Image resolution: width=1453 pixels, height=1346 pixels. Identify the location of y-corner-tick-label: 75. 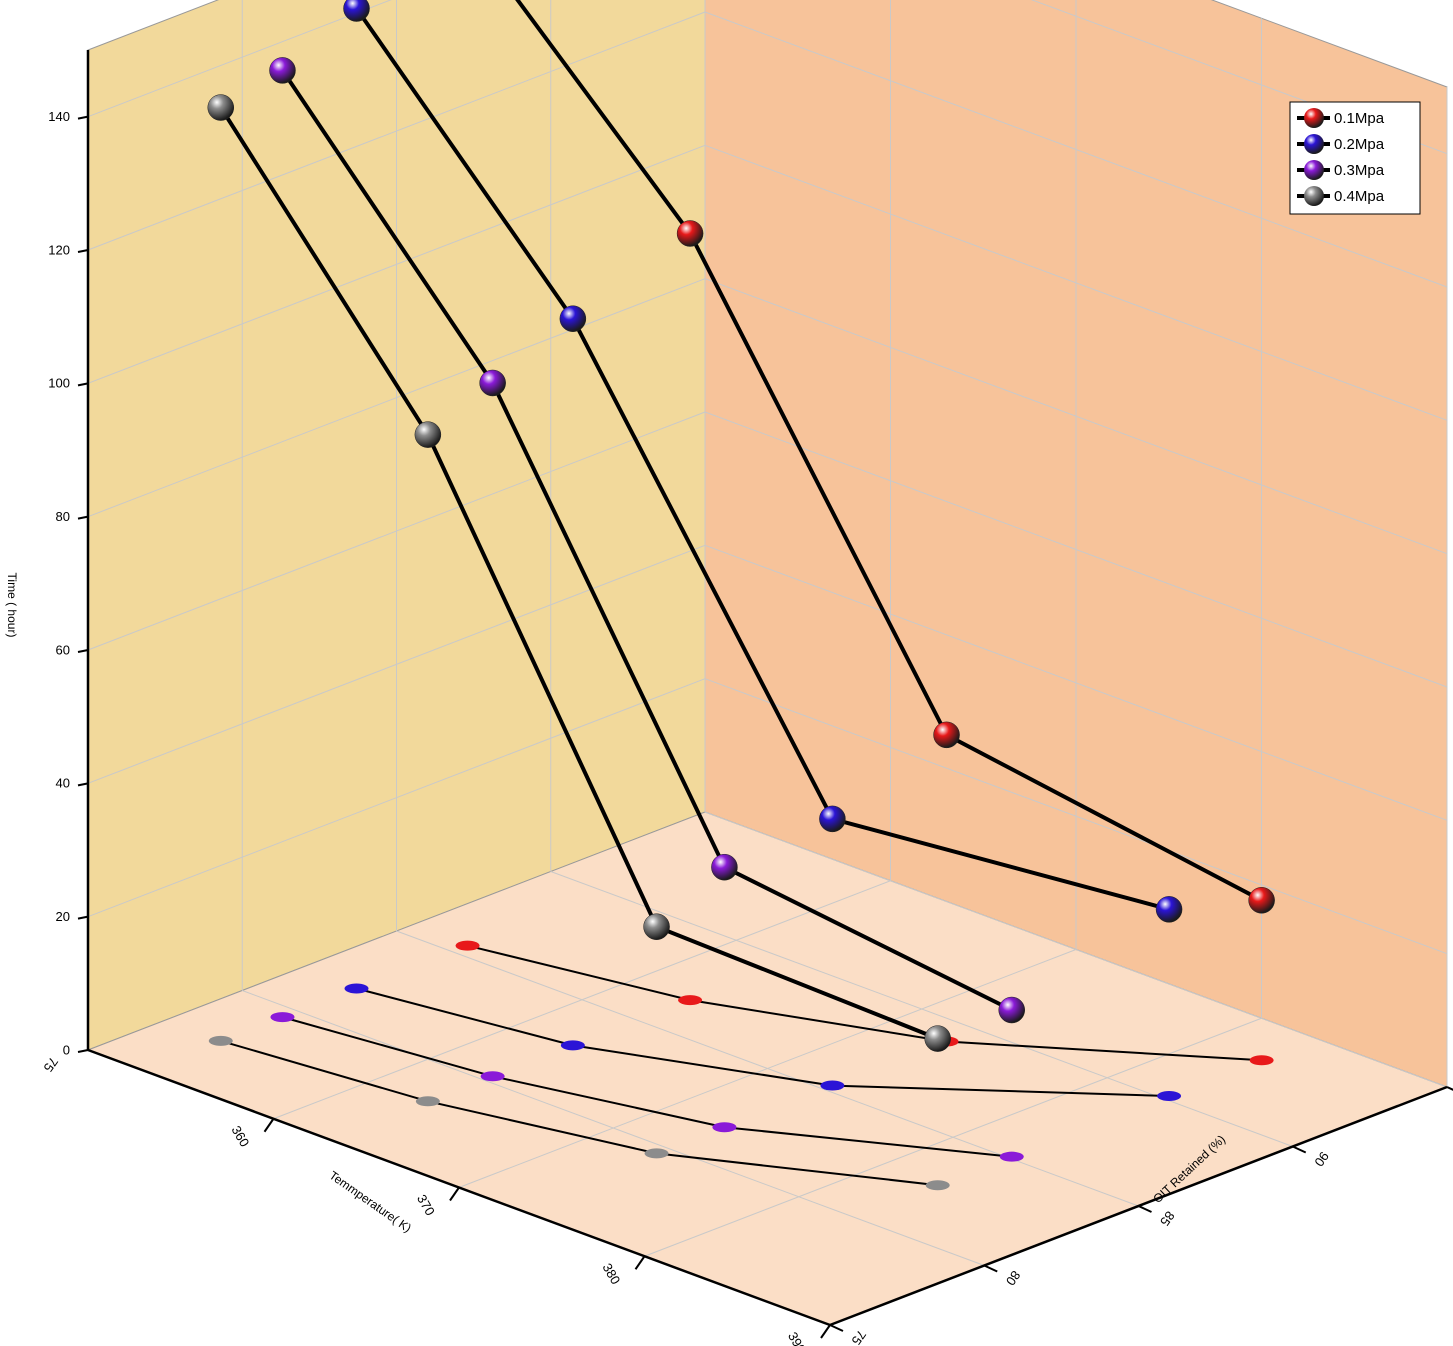
(51, 1064).